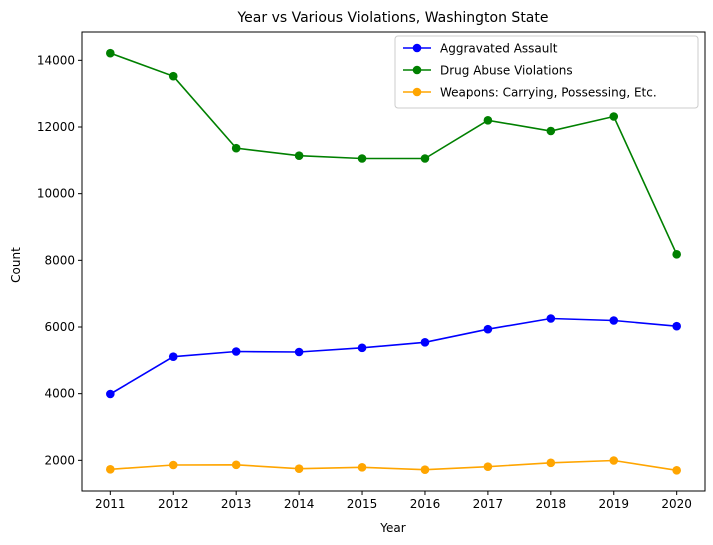  Describe the element at coordinates (16, 265) in the screenshot. I see `y-axis-label: Count` at that location.